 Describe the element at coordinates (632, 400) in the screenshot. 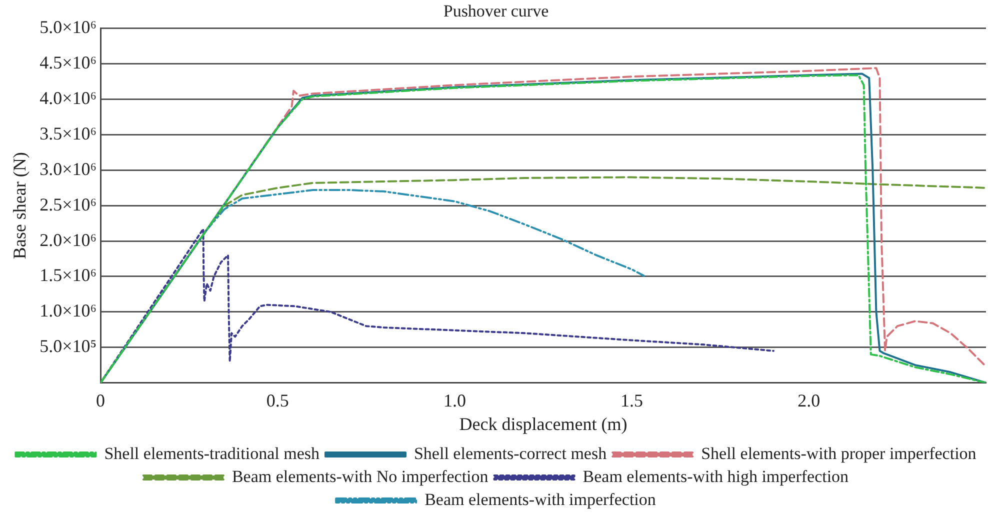

I see `x-tick-label: 1.5` at that location.